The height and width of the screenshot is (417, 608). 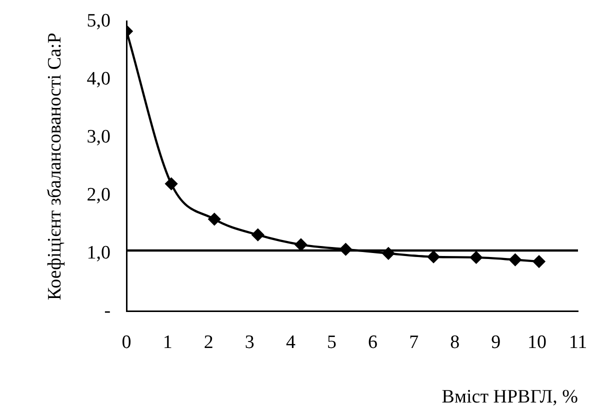 What do you see at coordinates (55, 166) in the screenshot?
I see `y-axis-title: Коефіцієнт збалансованості Ca:P` at bounding box center [55, 166].